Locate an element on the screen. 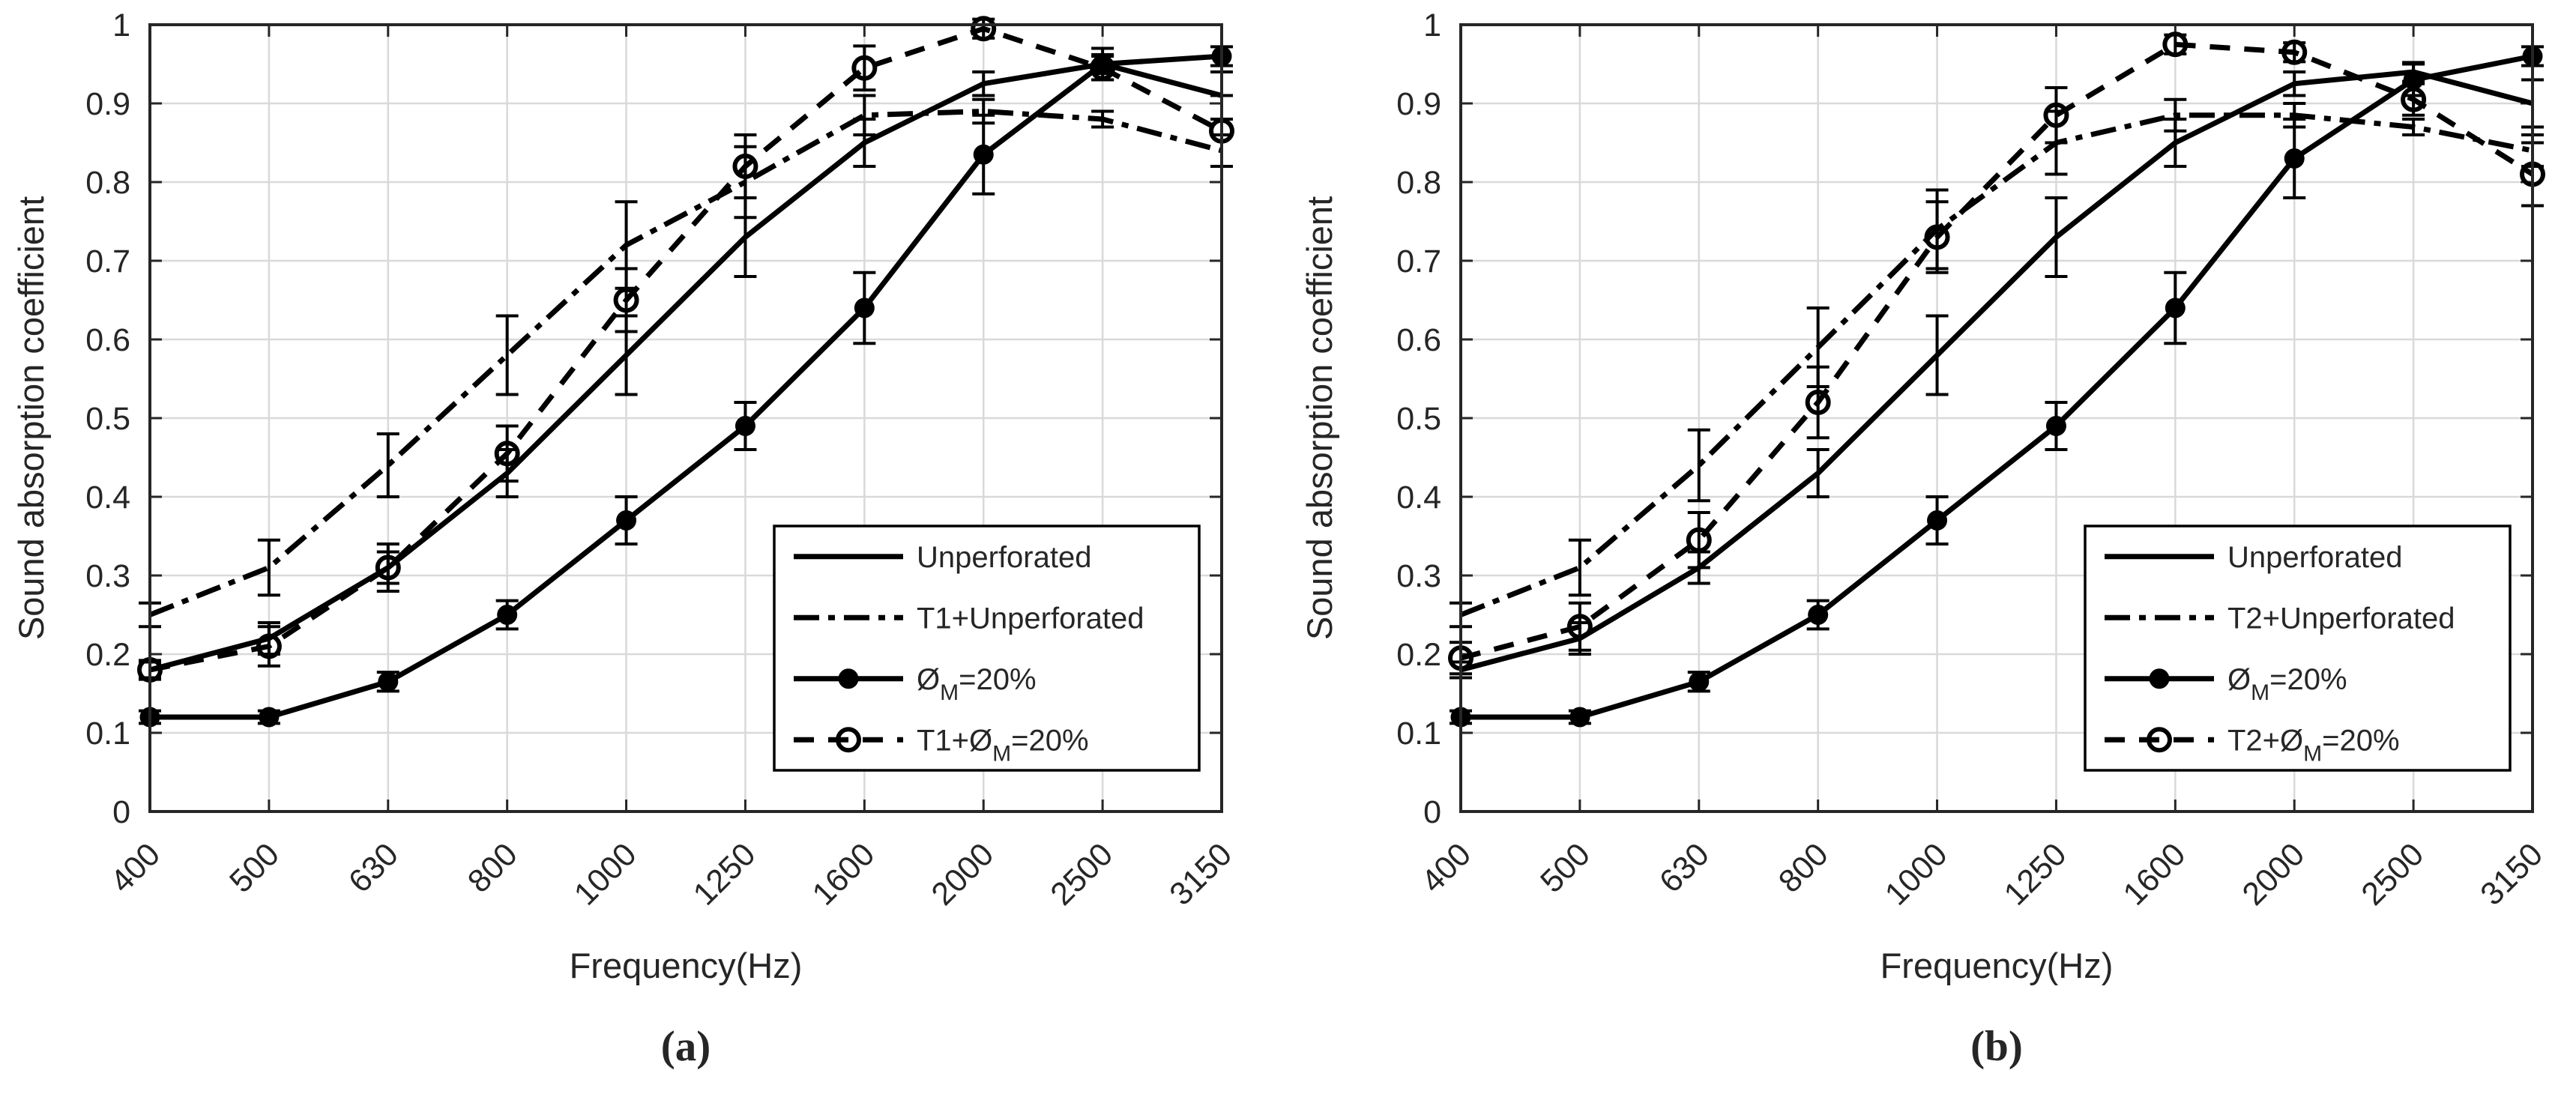 The height and width of the screenshot is (1094, 2576). panel-b-x-tick-label-800: 800 is located at coordinates (1804, 868).